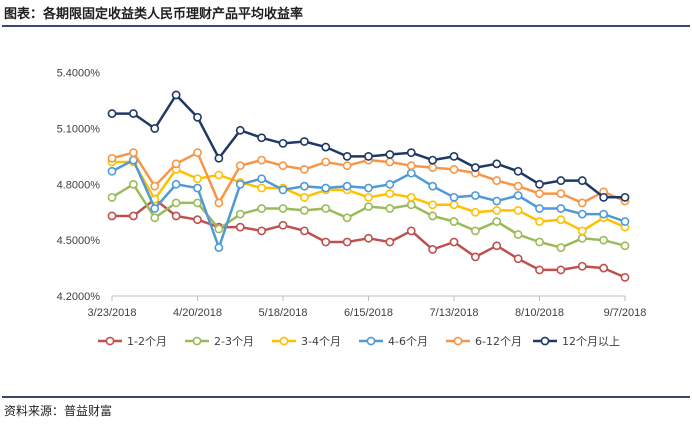 The image size is (692, 427). Describe the element at coordinates (498, 341) in the screenshot. I see `legend-label: 6-12个月` at that location.